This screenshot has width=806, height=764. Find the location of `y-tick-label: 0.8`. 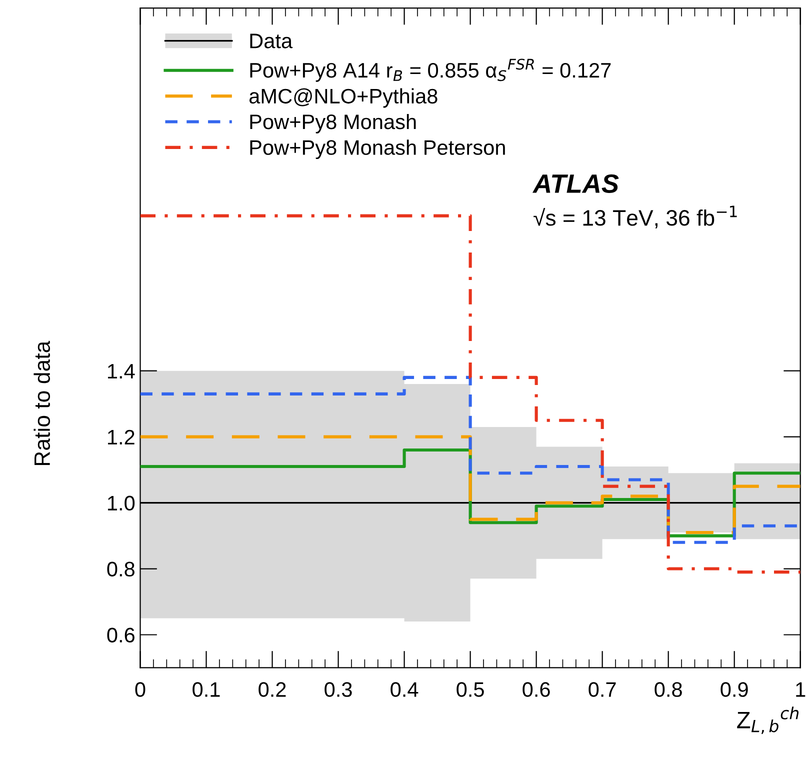

y-tick-label: 0.8 is located at coordinates (120, 569).